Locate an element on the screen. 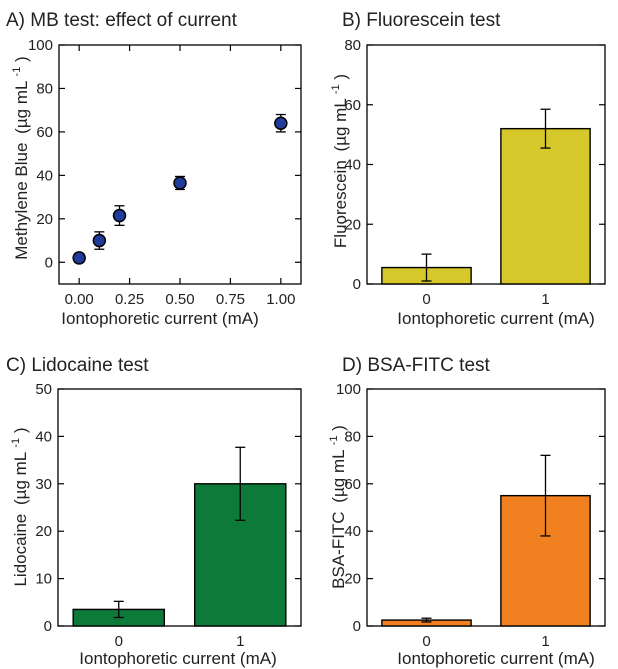  panel-a-xtick-label: 1.00 is located at coordinates (280, 299).